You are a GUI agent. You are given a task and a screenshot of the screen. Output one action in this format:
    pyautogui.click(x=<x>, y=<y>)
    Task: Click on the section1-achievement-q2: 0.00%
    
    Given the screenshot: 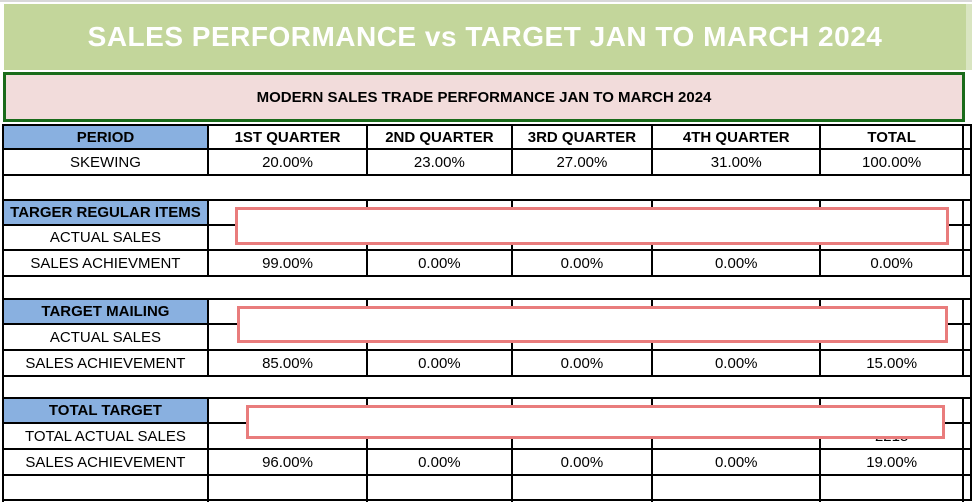 What is the action you would take?
    pyautogui.click(x=439, y=263)
    